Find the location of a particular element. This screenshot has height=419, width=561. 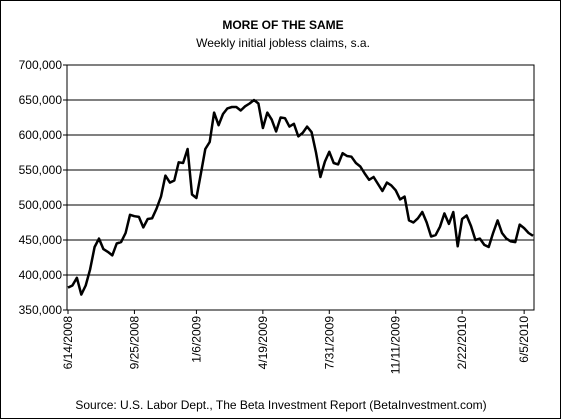

y-tick-label: 650,000 is located at coordinates (41, 100).